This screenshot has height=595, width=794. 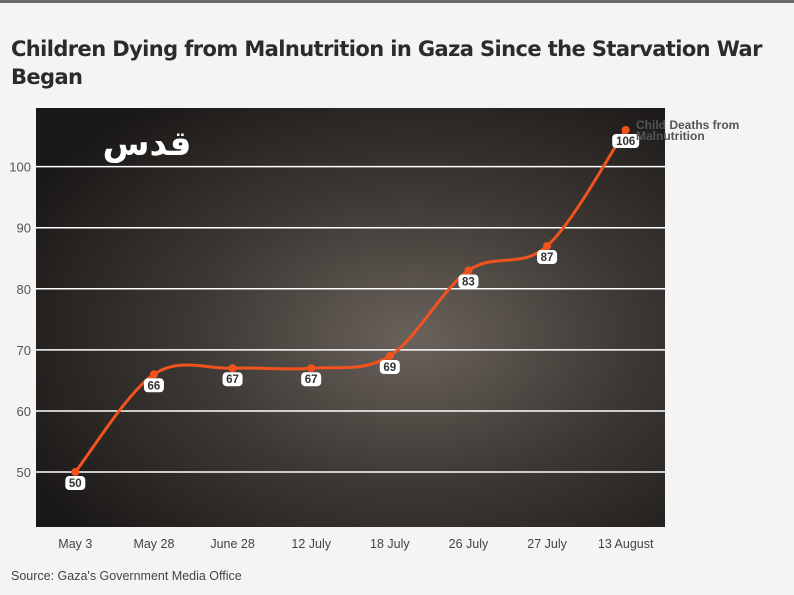 I want to click on data-label: 50, so click(x=75, y=484).